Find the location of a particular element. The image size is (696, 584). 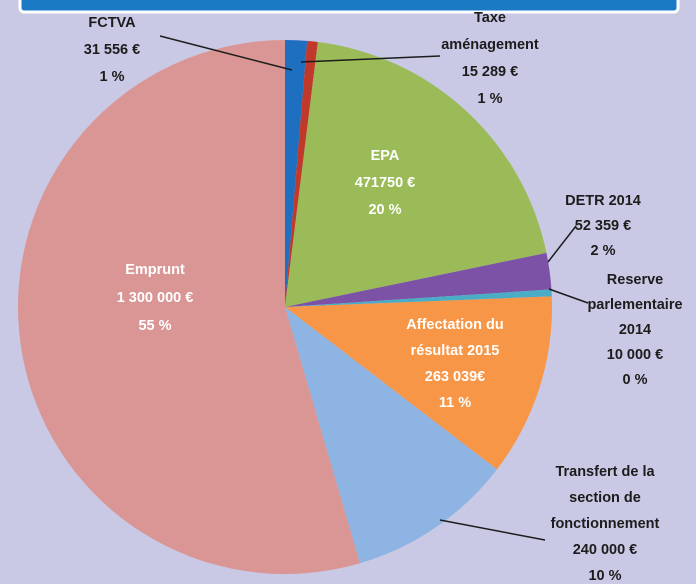

value-label: 52 359 € is located at coordinates (603, 226).